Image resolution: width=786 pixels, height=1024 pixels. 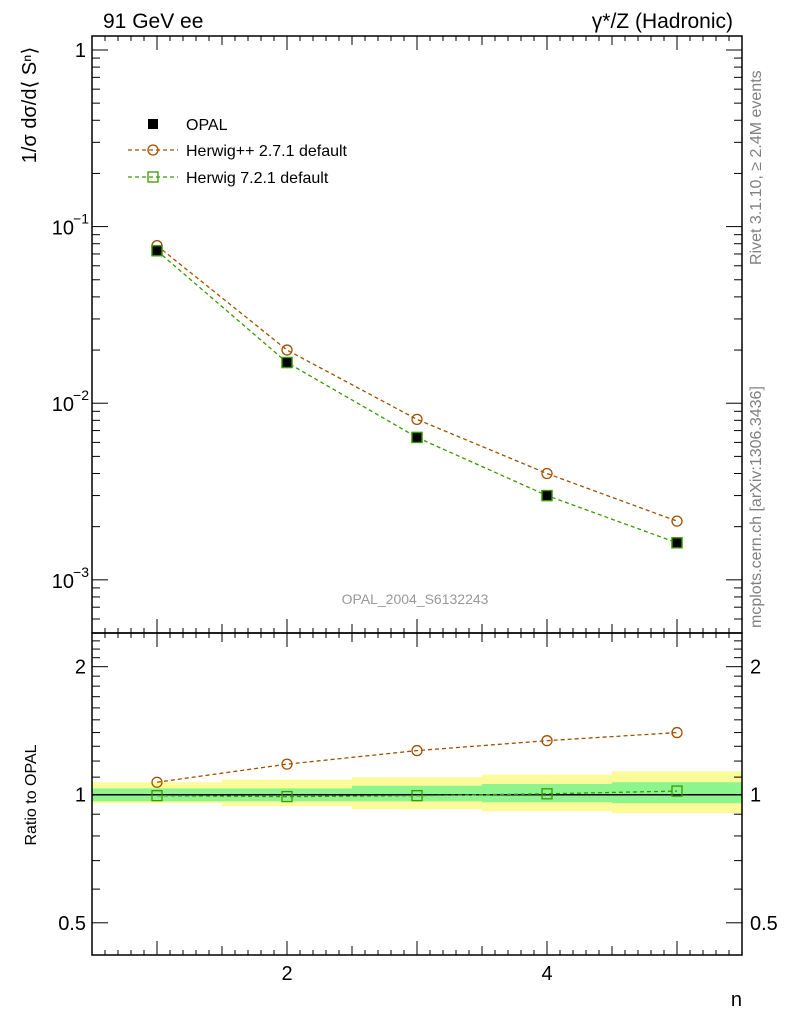 What do you see at coordinates (267, 151) in the screenshot?
I see `herwigpp-legend-label: Herwig++ 2.7.1 default` at bounding box center [267, 151].